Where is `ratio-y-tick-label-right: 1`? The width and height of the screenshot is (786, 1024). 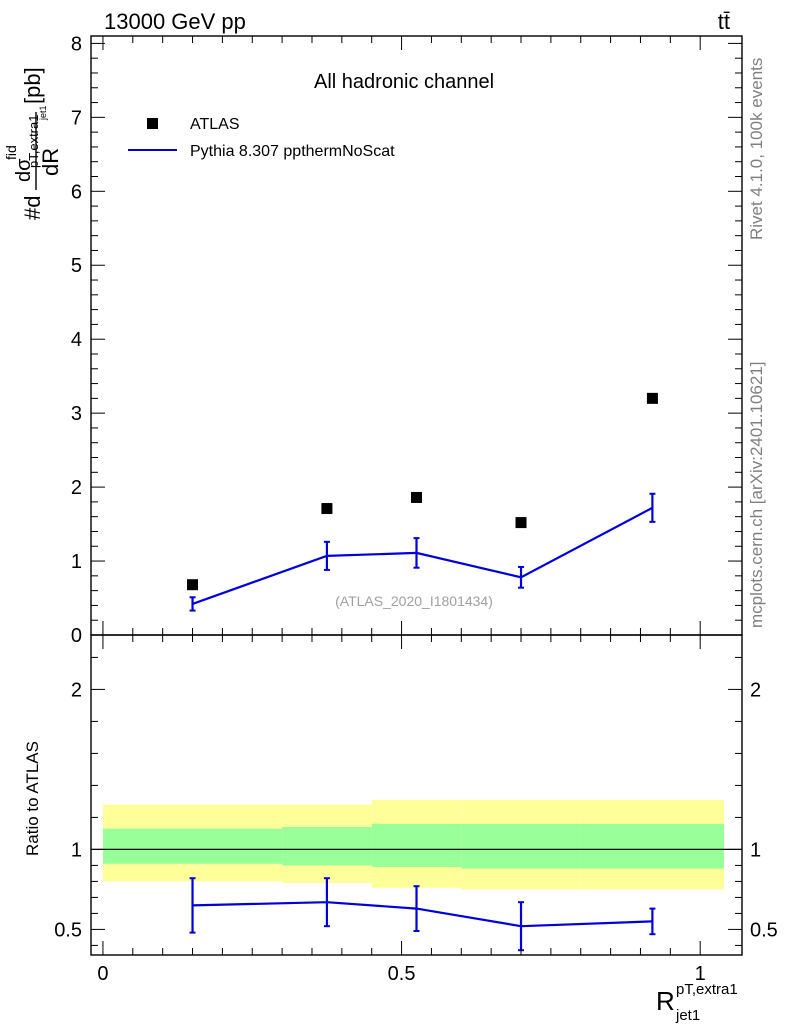 ratio-y-tick-label-right: 1 is located at coordinates (755, 850).